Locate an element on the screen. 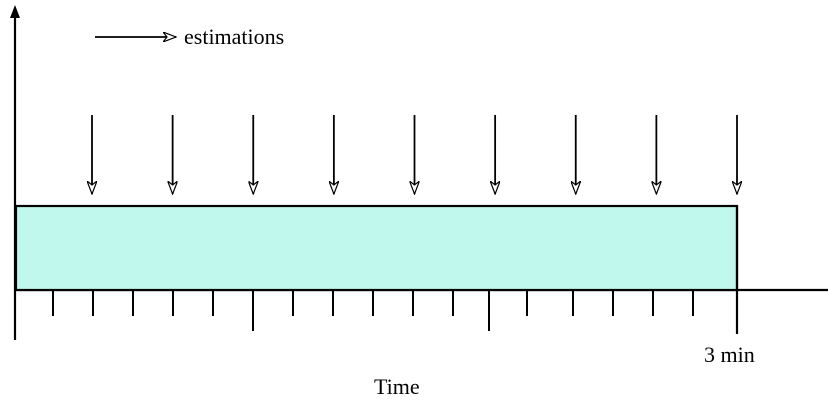  time-axis-label: Time is located at coordinates (397, 386).